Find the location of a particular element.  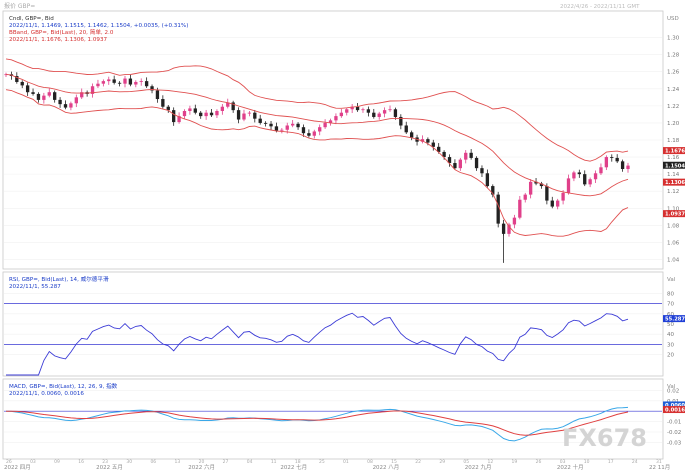

x-axis-month-label: 2022 四月 is located at coordinates (17, 467).